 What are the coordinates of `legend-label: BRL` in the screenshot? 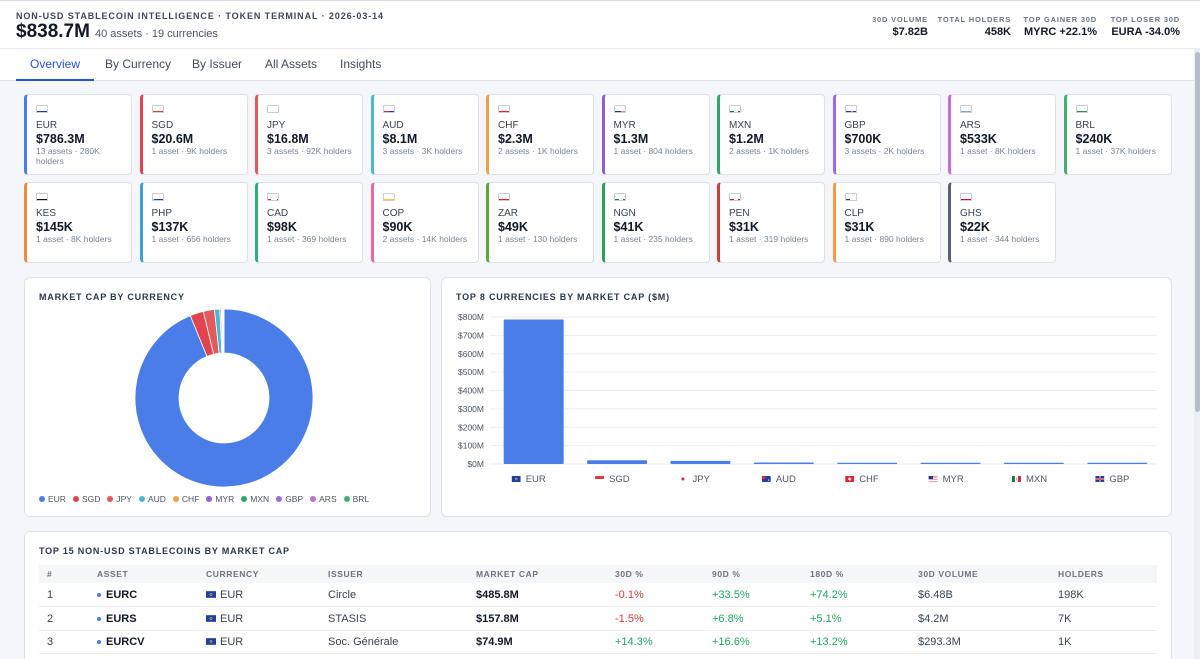 It's located at (361, 499).